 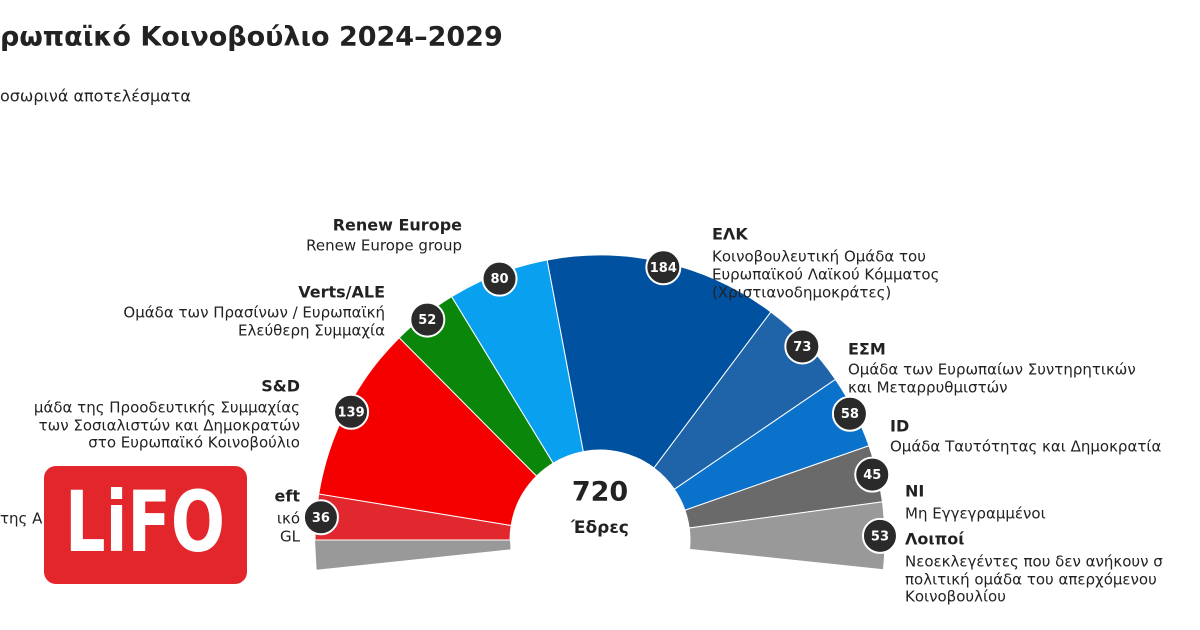 What do you see at coordinates (730, 234) in the screenshot?
I see `party-name: ΕΛΚ` at bounding box center [730, 234].